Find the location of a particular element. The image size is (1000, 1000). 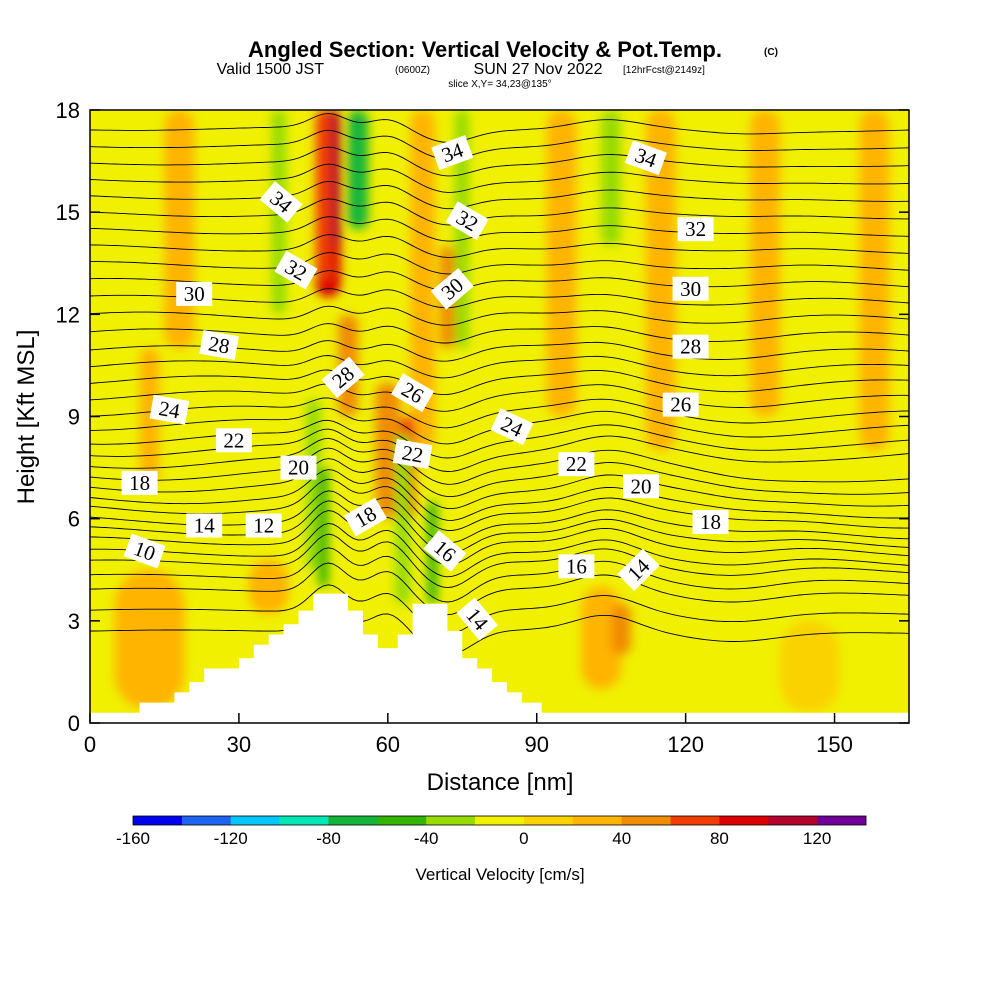

y-tick-label: 6 is located at coordinates (74, 519).